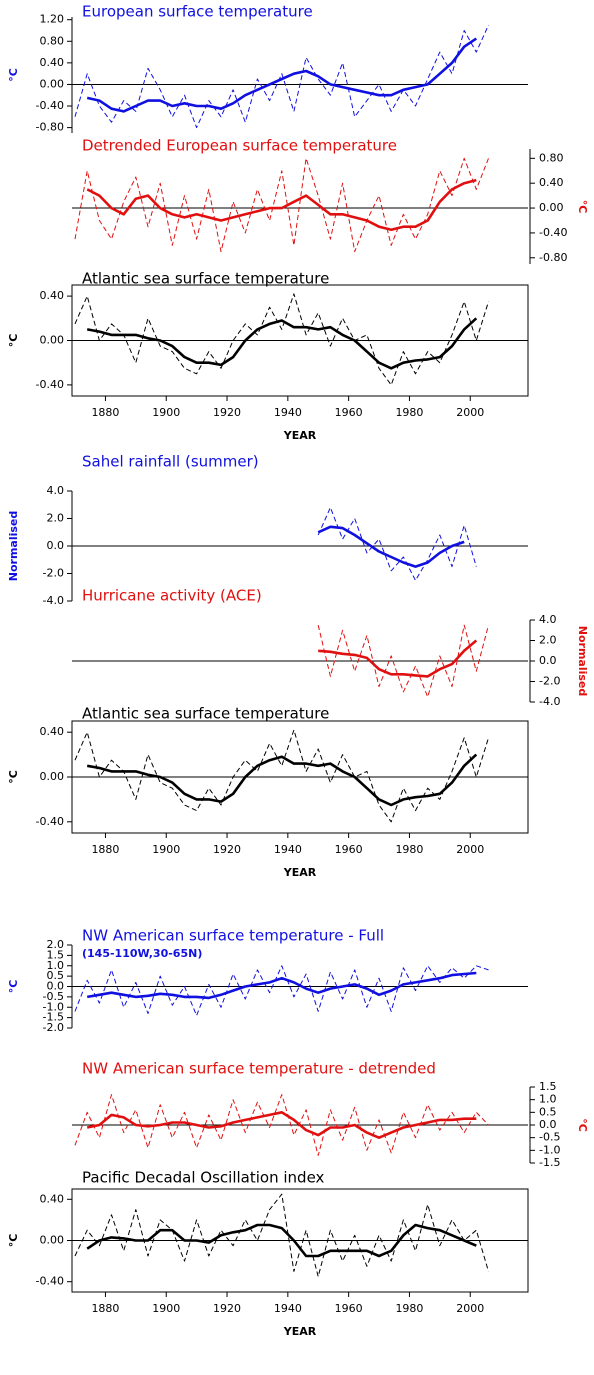  Describe the element at coordinates (170, 462) in the screenshot. I see `panel-title: Sahel rainfall (summer)` at that location.